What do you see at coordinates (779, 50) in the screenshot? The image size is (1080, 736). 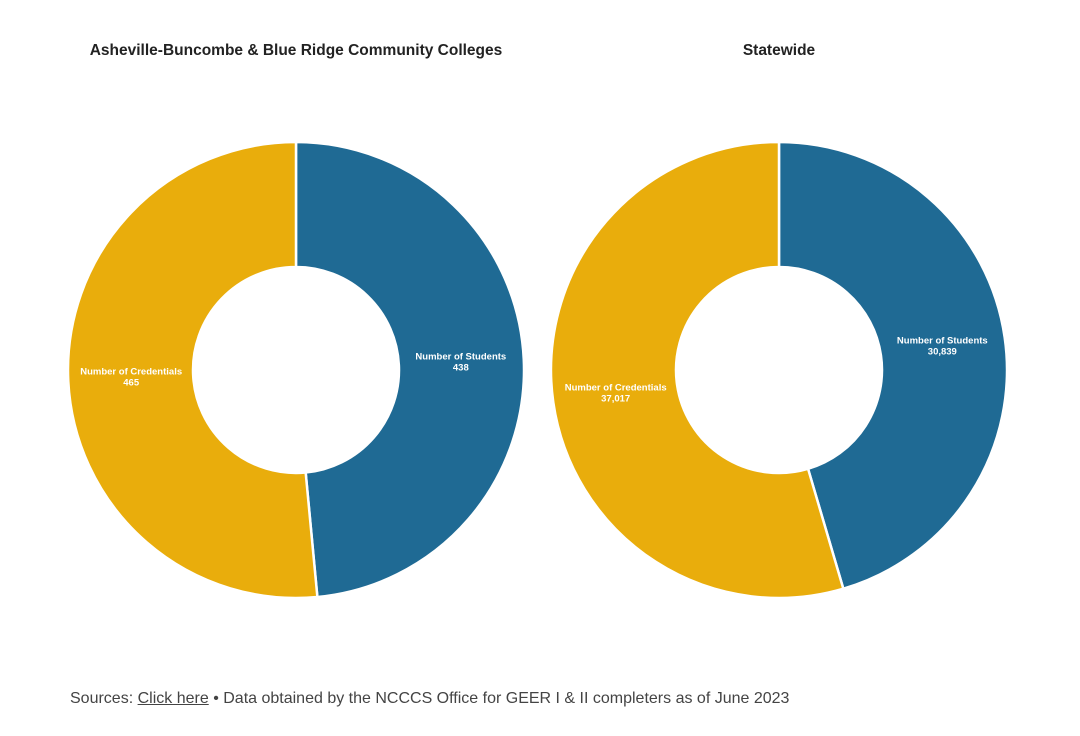 I see `chart-title-statewide: Statewide` at bounding box center [779, 50].